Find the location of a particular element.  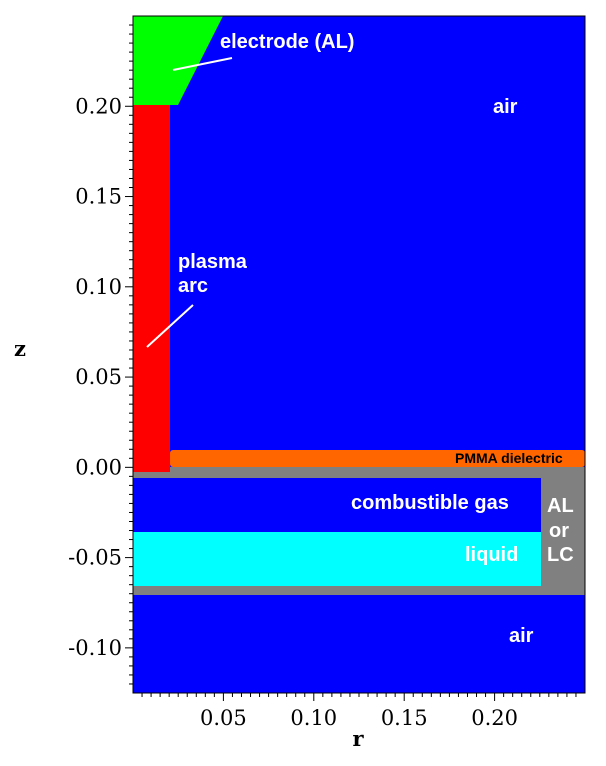

y-tick-label: 0.20 is located at coordinates (98, 106).